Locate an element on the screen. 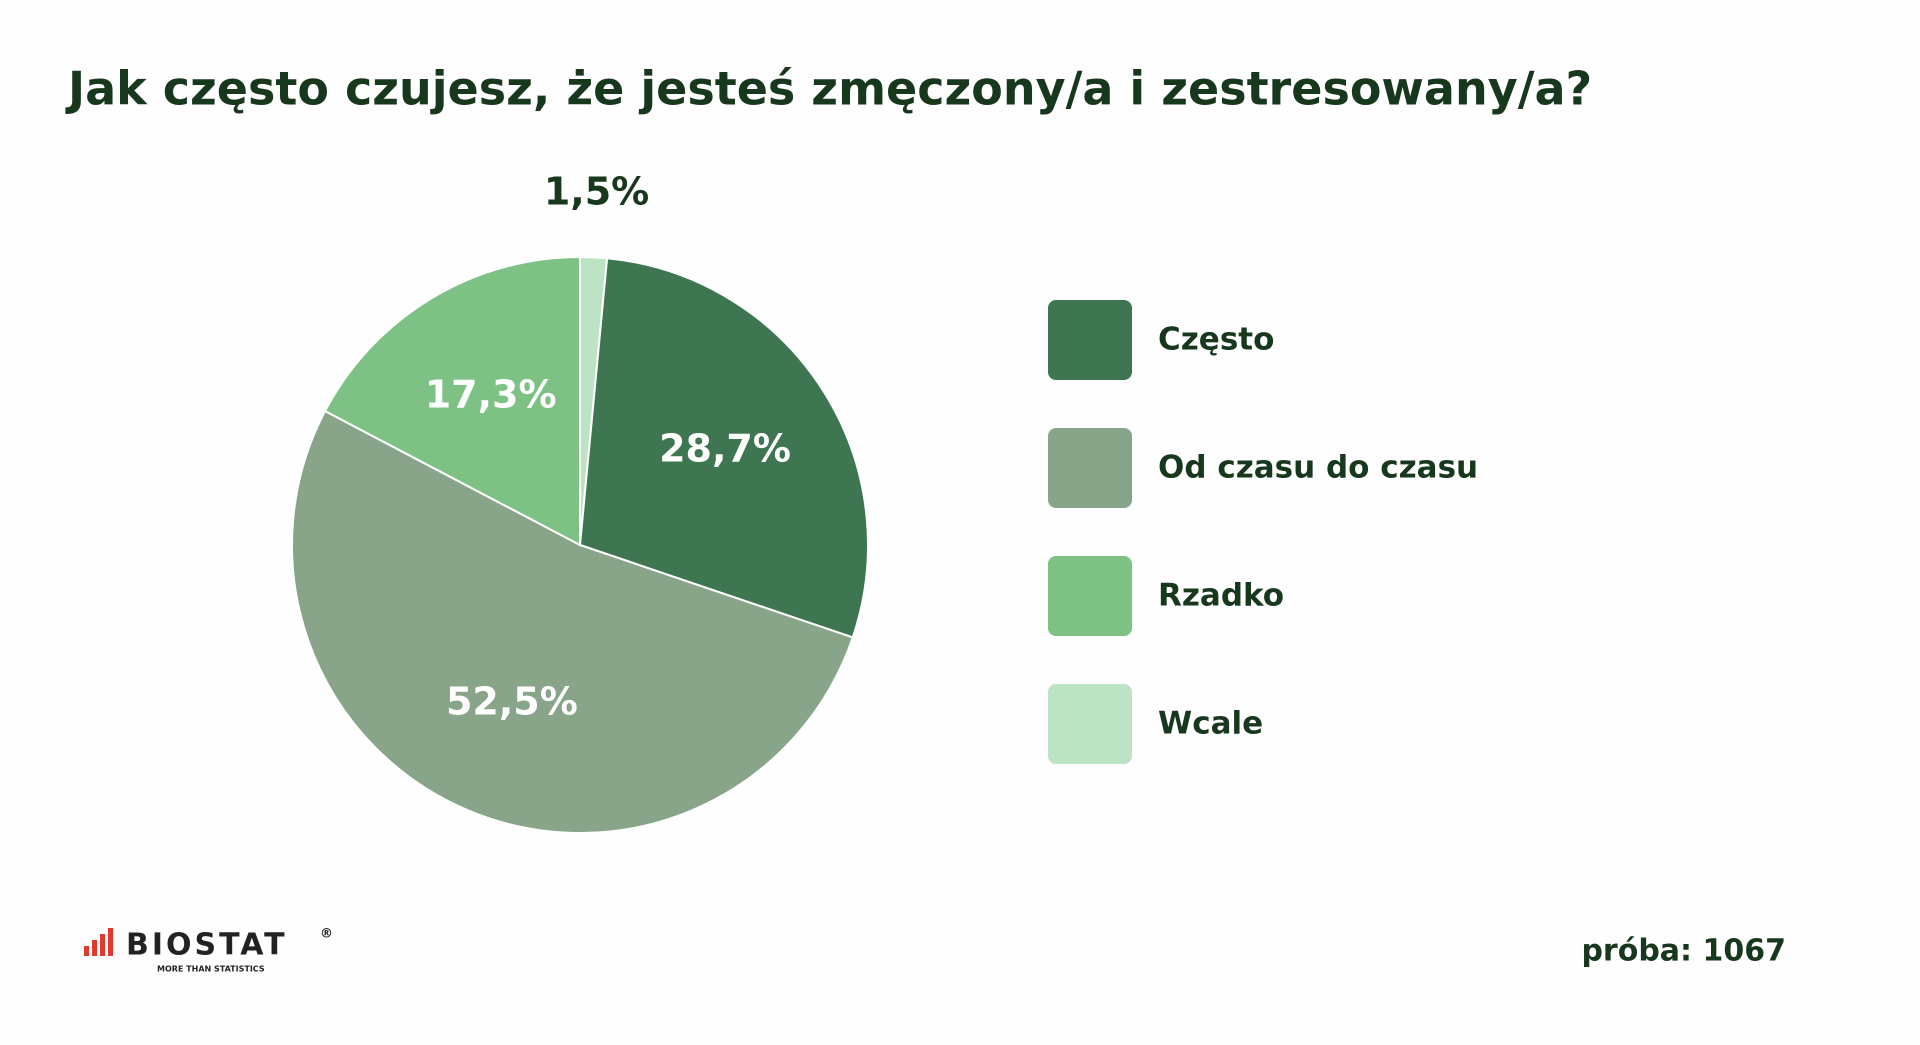 The image size is (1920, 1045). legend-label: Rzadko is located at coordinates (1221, 596).